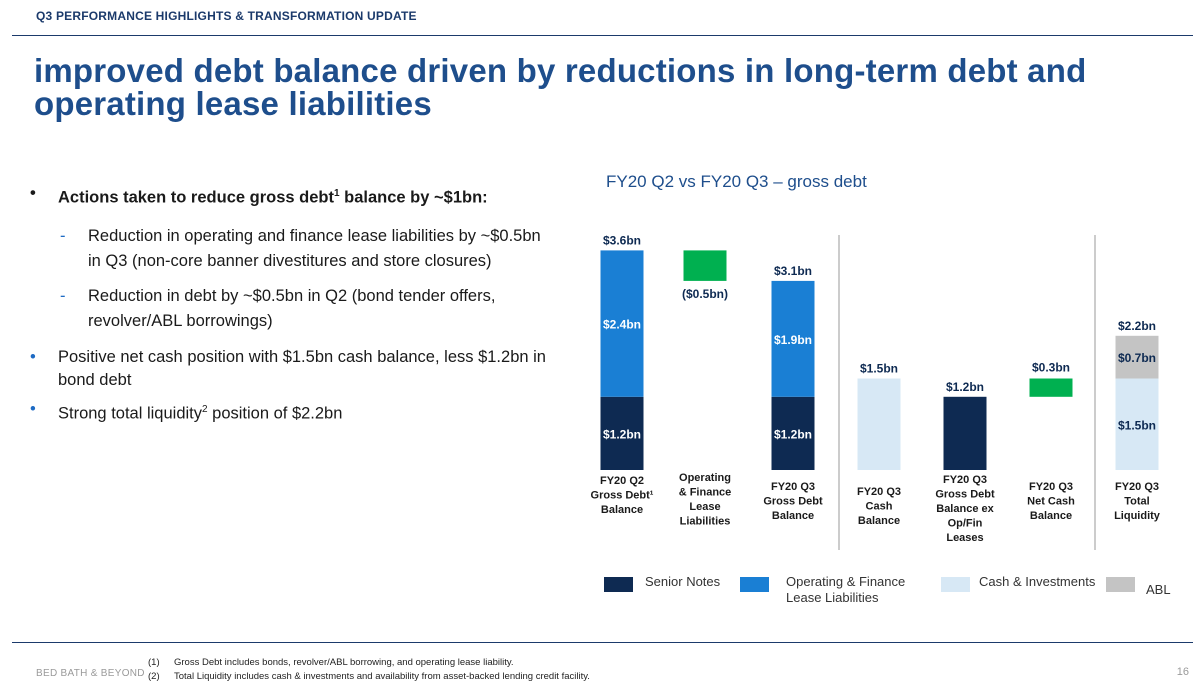 This screenshot has height=700, width=1203. I want to click on legend-op-fin: Operating & Finance Lease Liabilities, so click(845, 590).